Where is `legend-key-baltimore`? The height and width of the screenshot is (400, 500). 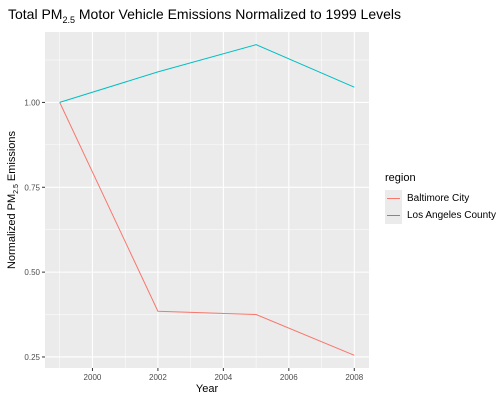
legend-key-baltimore is located at coordinates (393, 198).